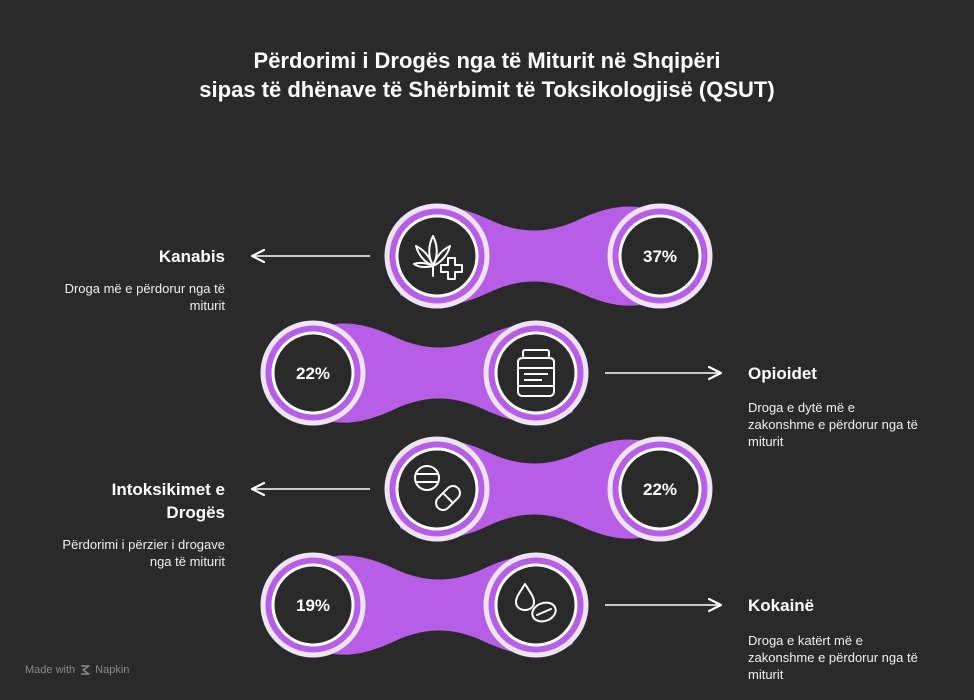 This screenshot has width=974, height=700. Describe the element at coordinates (77, 670) in the screenshot. I see `footer-credit: Made with Napkin` at that location.